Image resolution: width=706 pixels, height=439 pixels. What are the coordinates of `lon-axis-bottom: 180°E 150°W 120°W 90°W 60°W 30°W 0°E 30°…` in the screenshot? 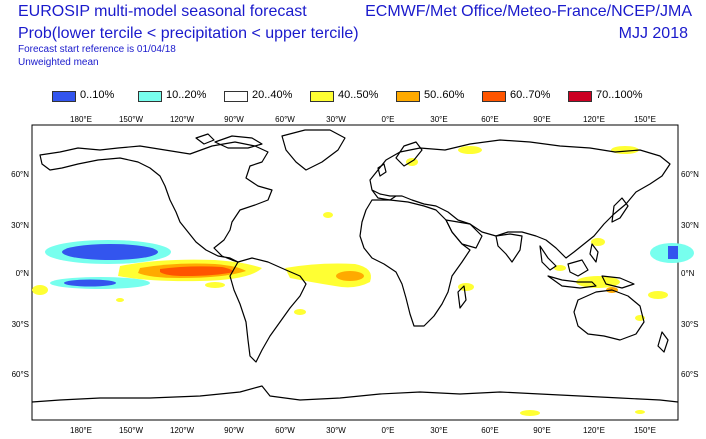 It's located at (363, 430).